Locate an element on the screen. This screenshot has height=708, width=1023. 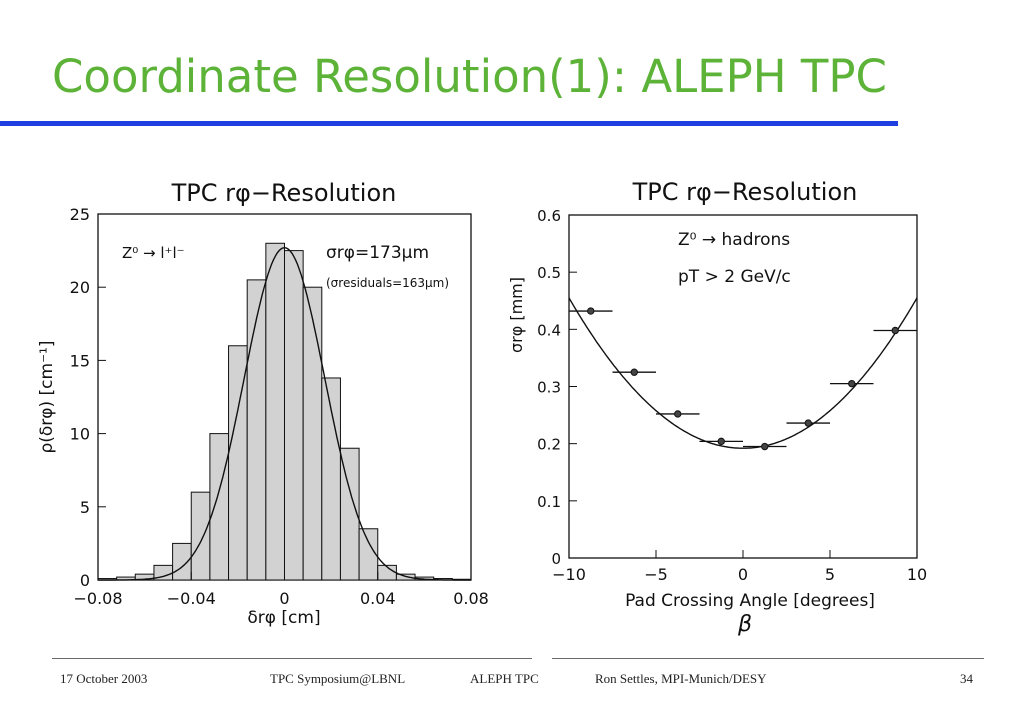
footer-topic: ALEPH TPC is located at coordinates (504, 678).